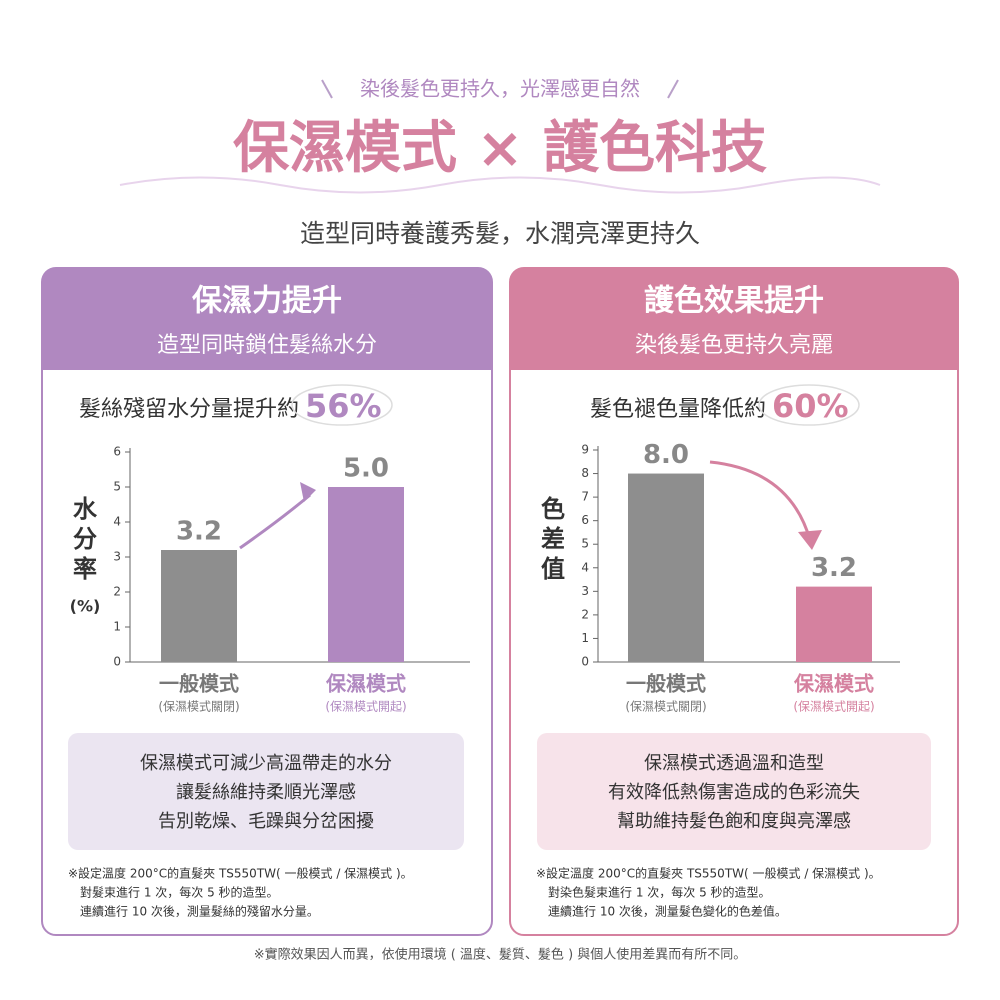 The width and height of the screenshot is (1000, 1000). I want to click on highlight: 56%, so click(343, 406).